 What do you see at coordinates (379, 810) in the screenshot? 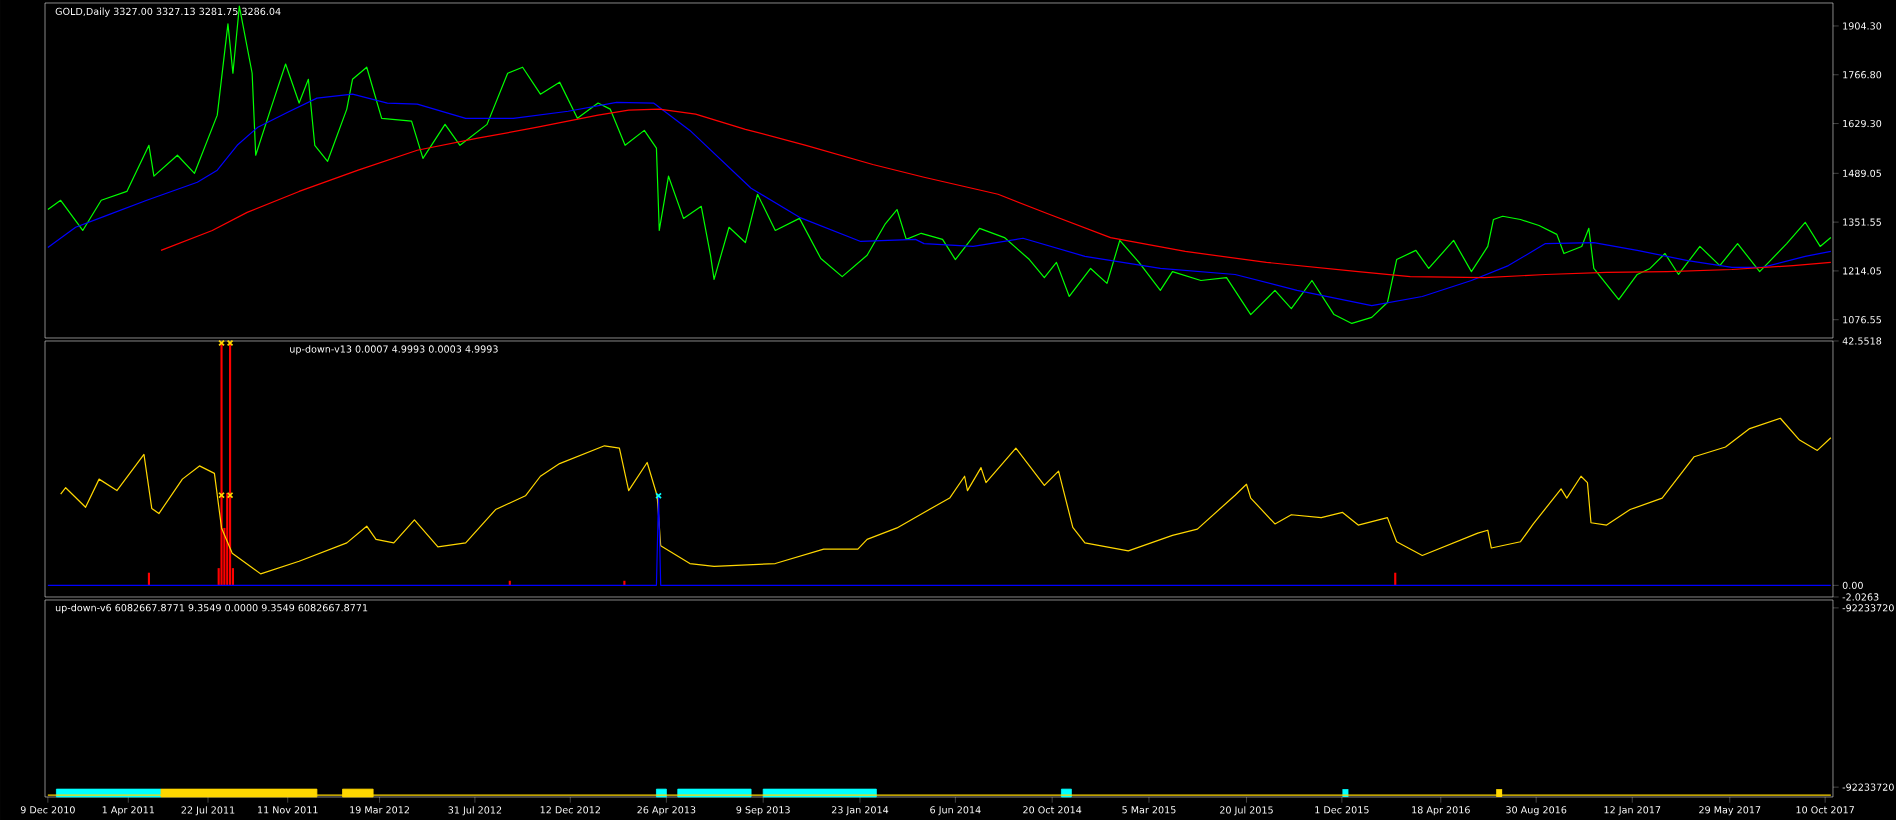
I see `x-tick-label: 19 Mar 2012` at bounding box center [379, 810].